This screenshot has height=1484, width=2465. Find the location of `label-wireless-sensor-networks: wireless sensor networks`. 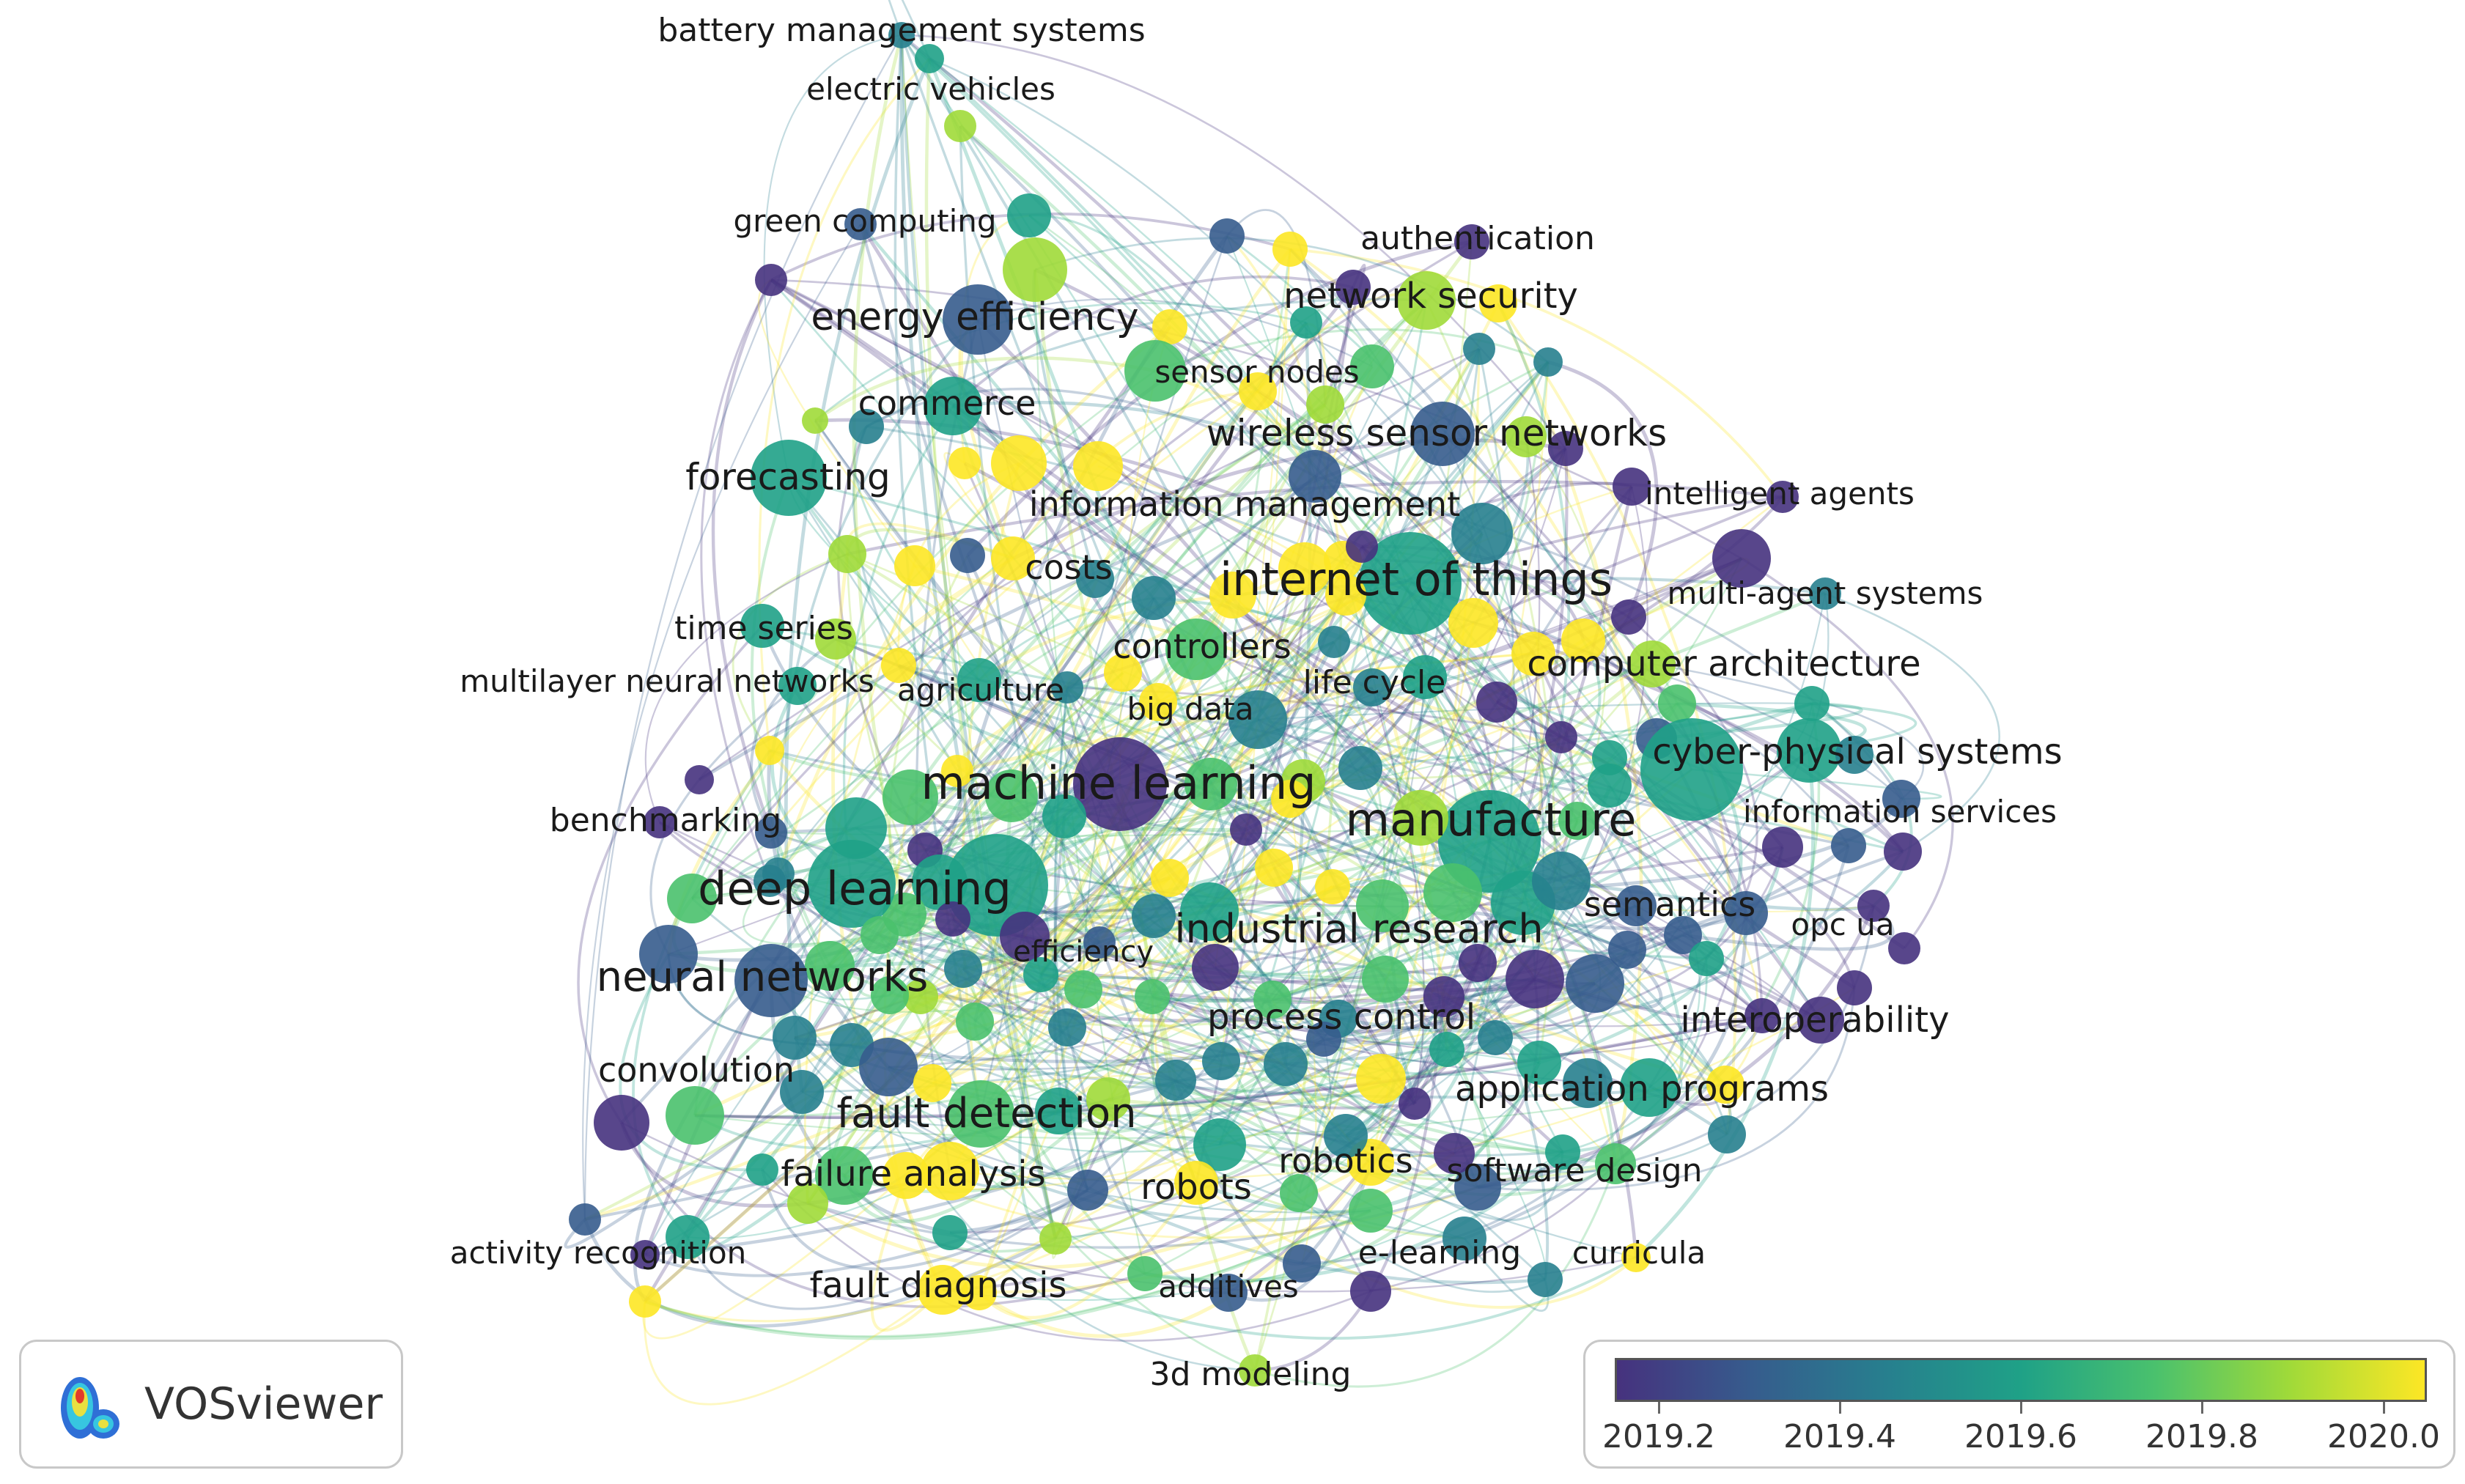

label-wireless-sensor-networks: wireless sensor networks is located at coordinates (1436, 433).